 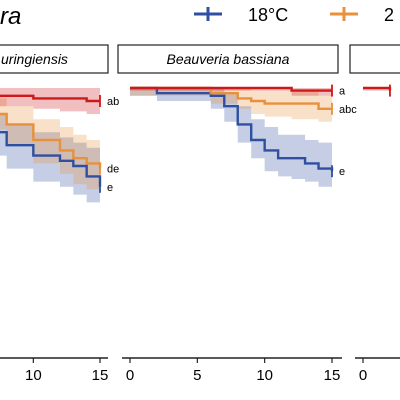 I want to click on significance-label-2x-c: de, so click(x=113, y=170).